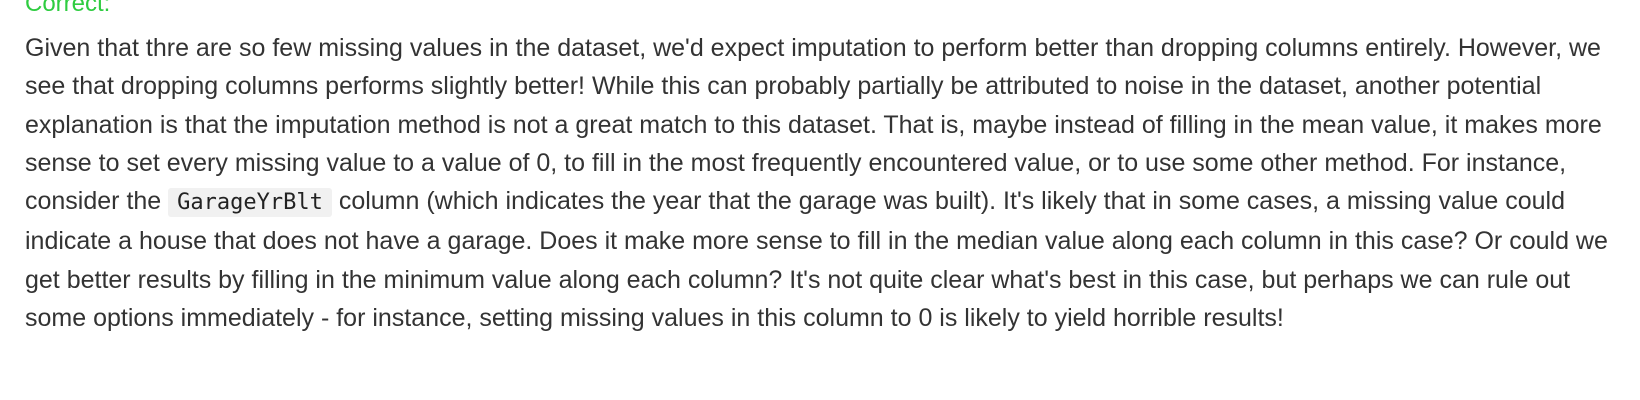 Image resolution: width=1640 pixels, height=400 pixels. Describe the element at coordinates (250, 203) in the screenshot. I see `inline-code-garageyrblt: GarageYrBlt` at that location.